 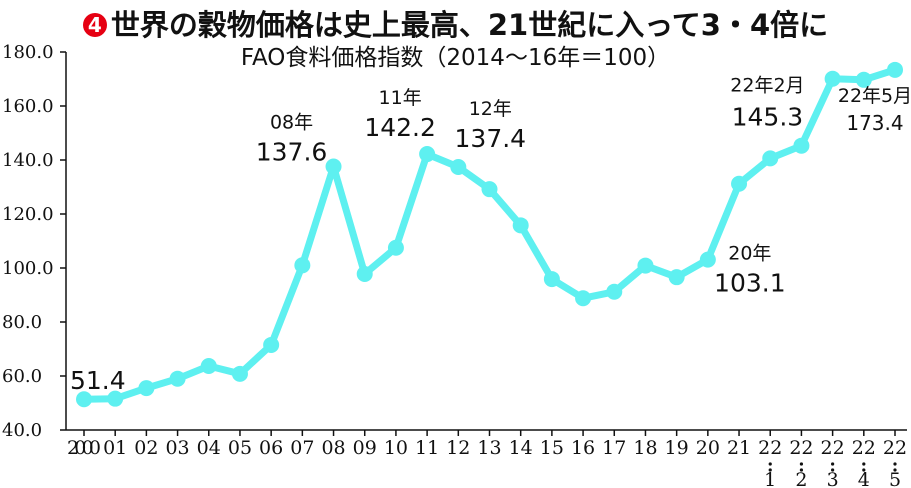 What do you see at coordinates (583, 448) in the screenshot?
I see `x-tick-label: 16` at bounding box center [583, 448].